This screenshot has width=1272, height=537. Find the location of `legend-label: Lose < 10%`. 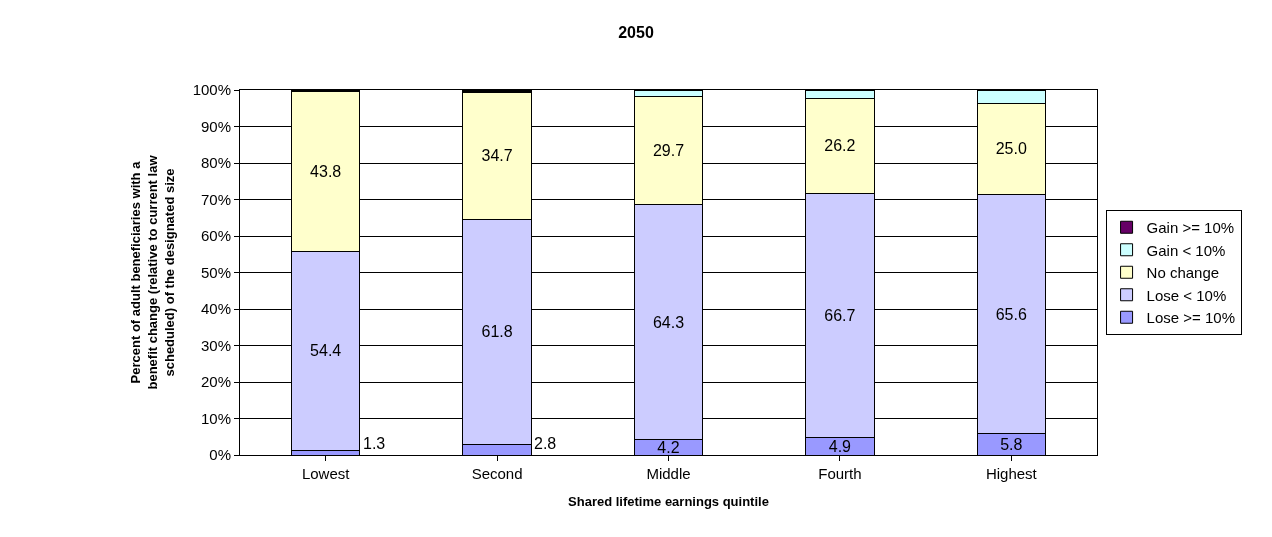

legend-label: Lose < 10% is located at coordinates (1186, 295).